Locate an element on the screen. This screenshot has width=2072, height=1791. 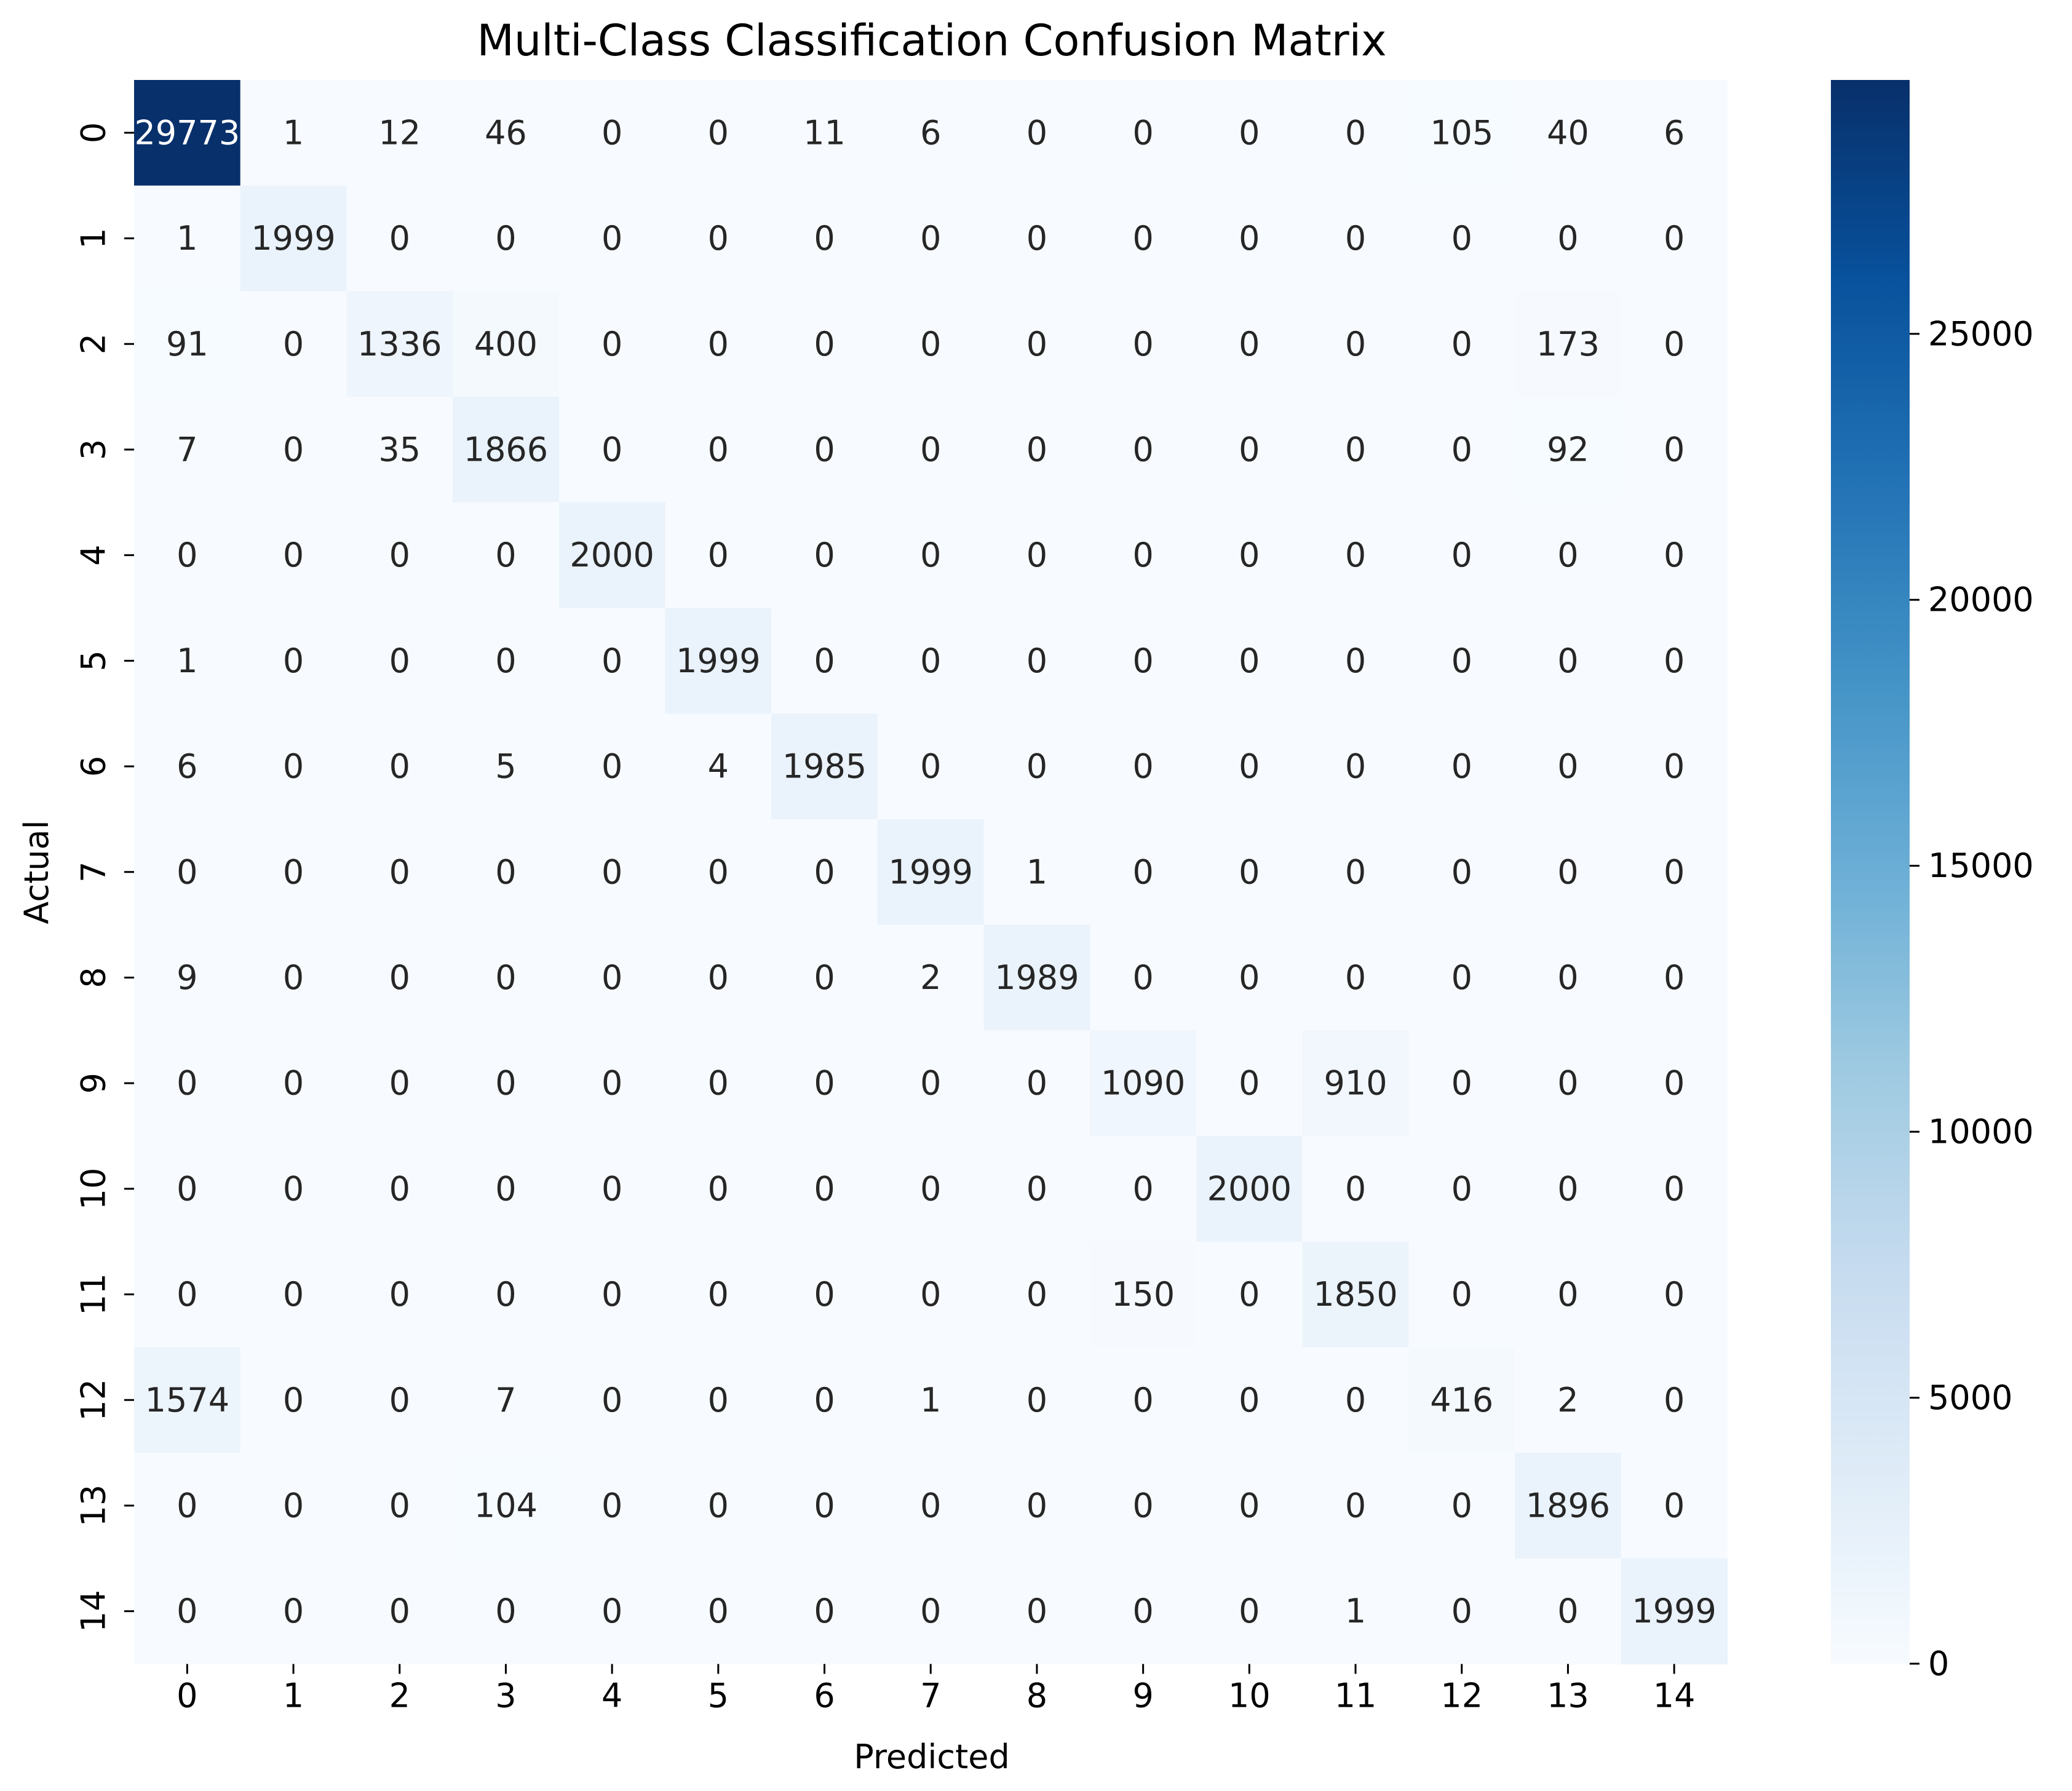
cell-label-11-10: 0 is located at coordinates (1249, 1295).